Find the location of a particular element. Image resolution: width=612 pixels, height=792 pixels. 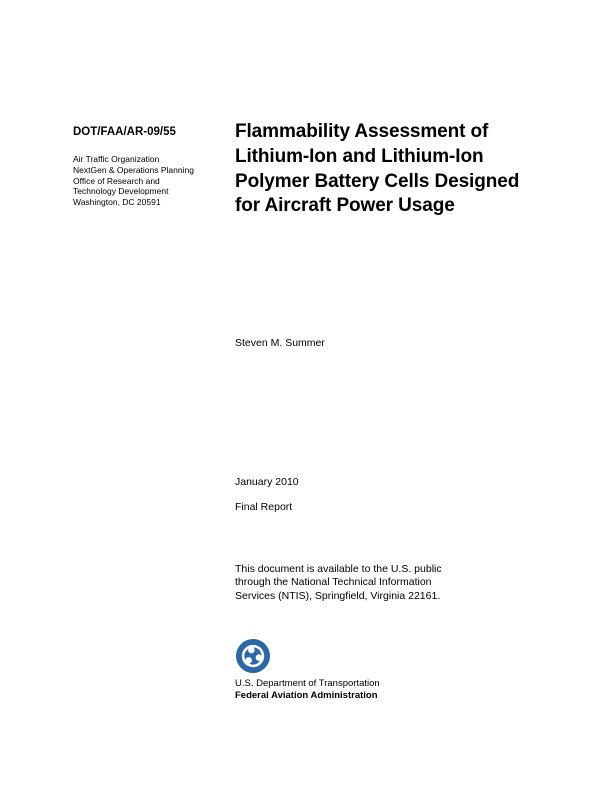

us-dot-logo-icon is located at coordinates (253, 656).